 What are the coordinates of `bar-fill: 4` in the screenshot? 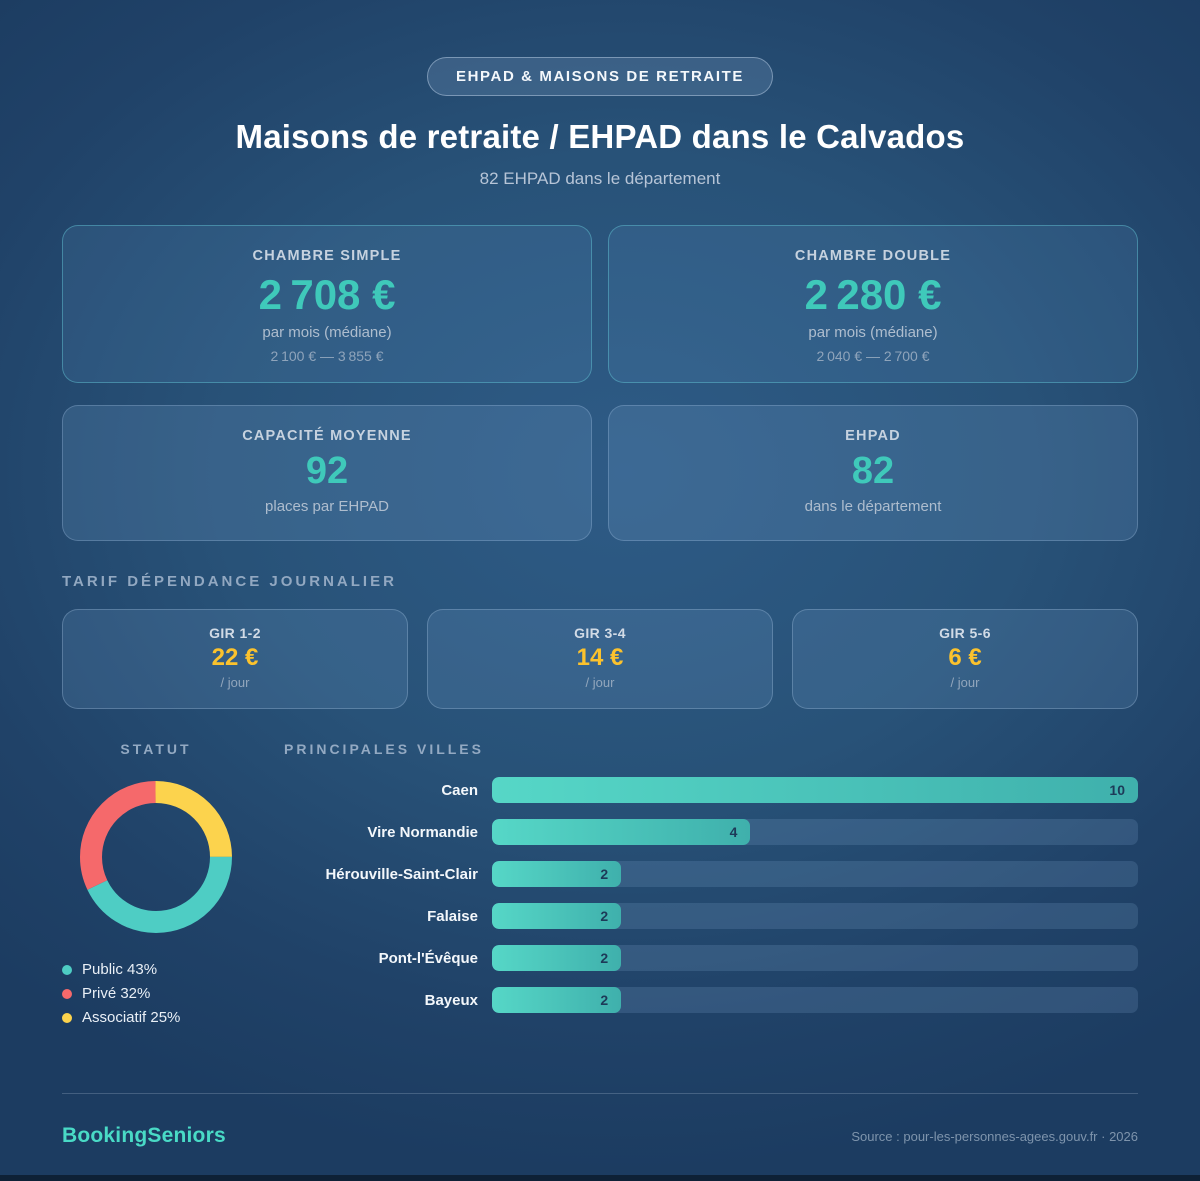 It's located at (621, 832).